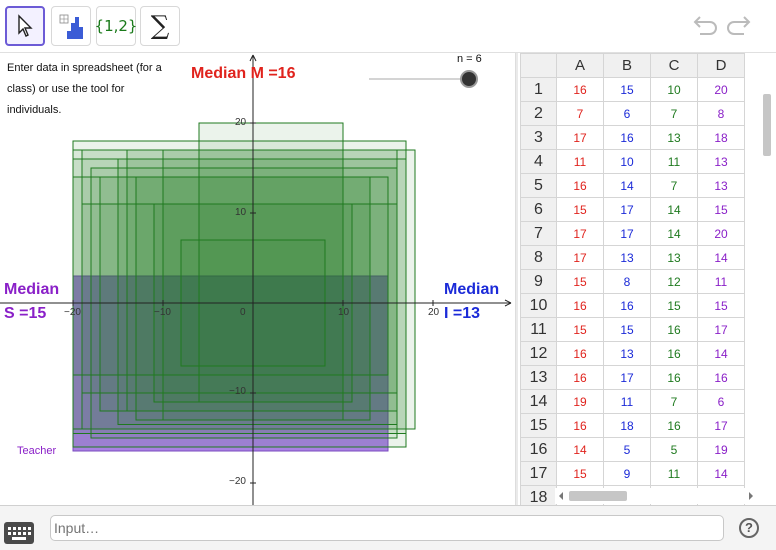  I want to click on horizontal-scroll-thumb, so click(598, 496).